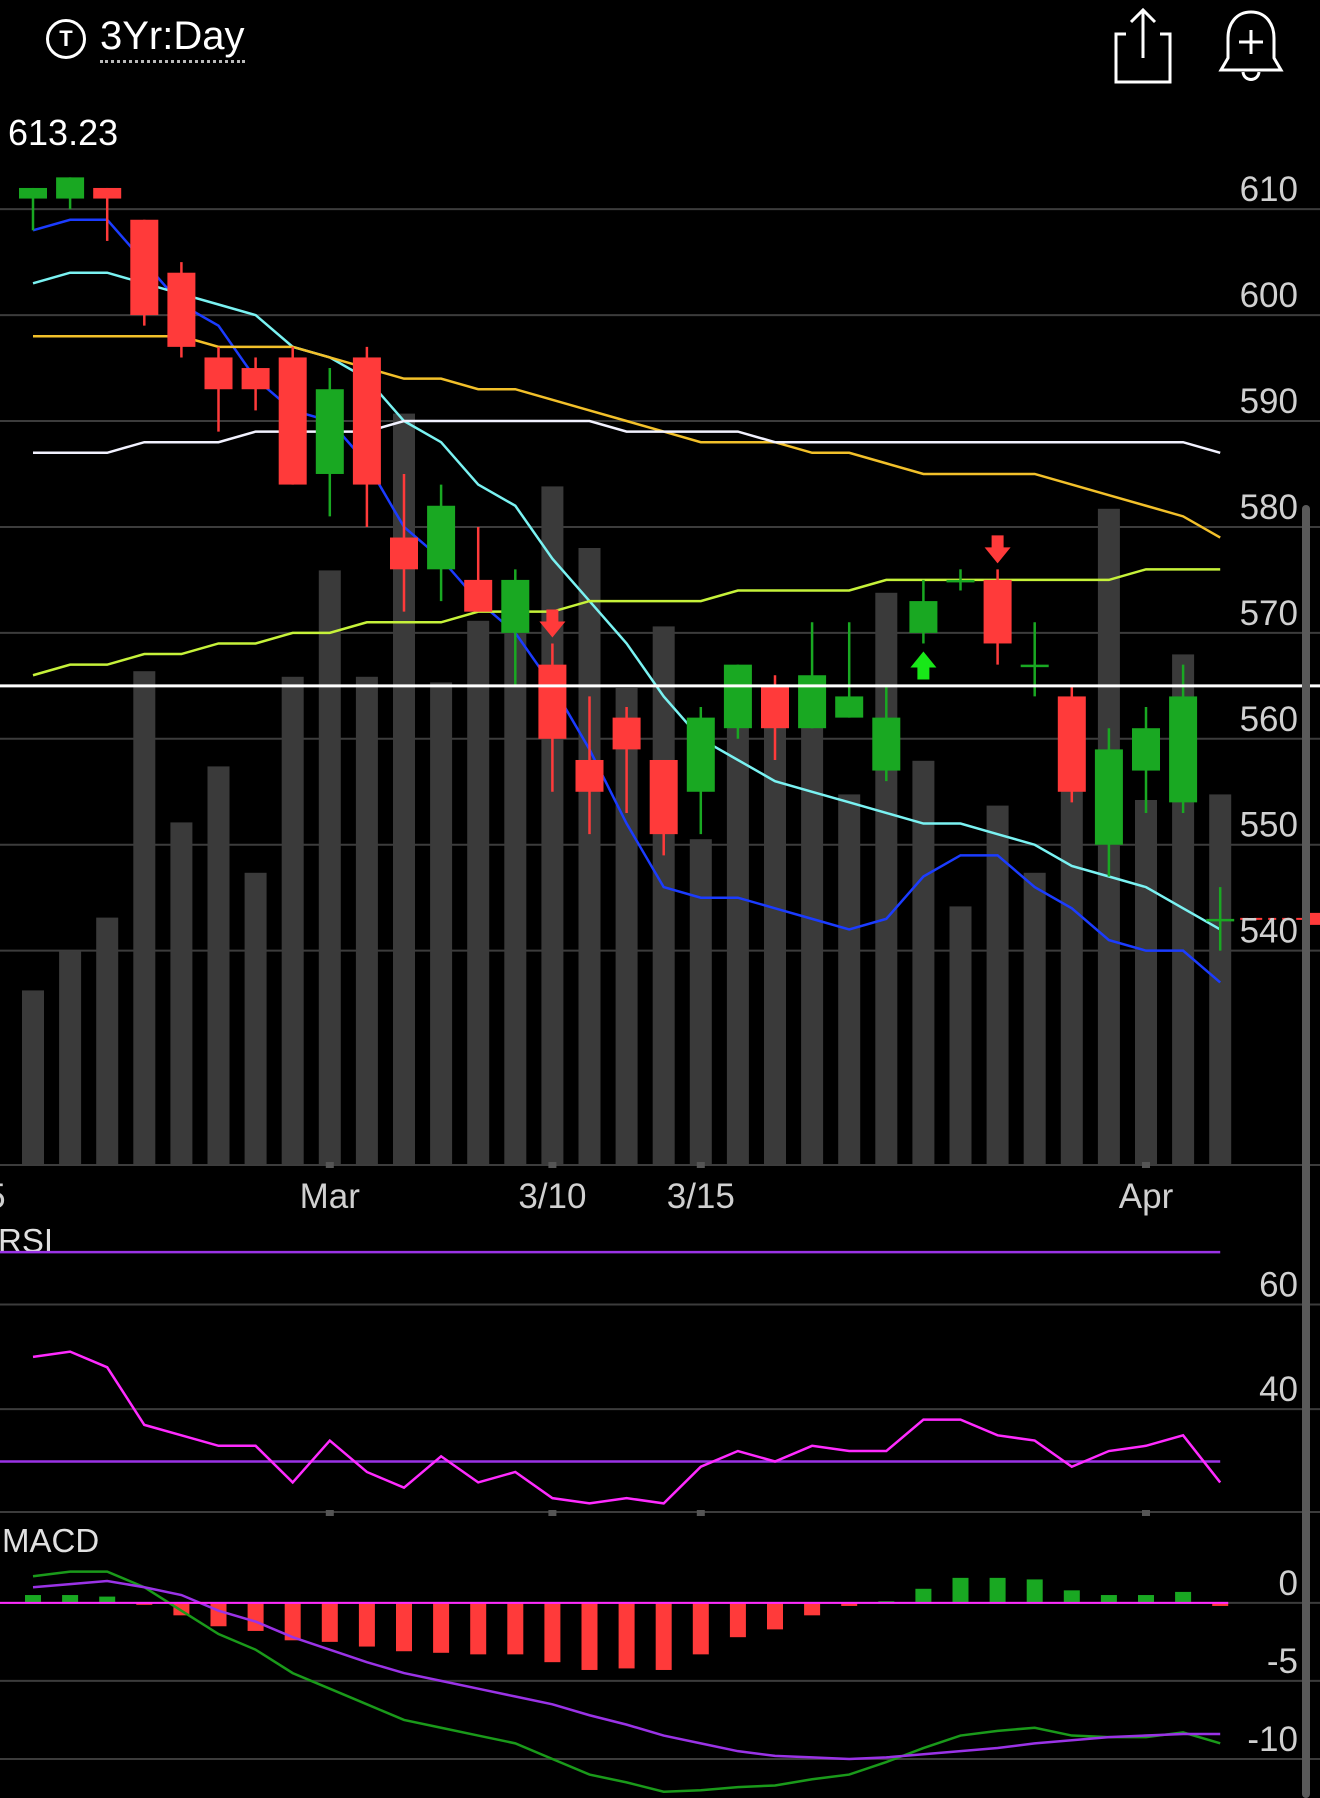  What do you see at coordinates (627, 1427) in the screenshot?
I see `rsi-line` at bounding box center [627, 1427].